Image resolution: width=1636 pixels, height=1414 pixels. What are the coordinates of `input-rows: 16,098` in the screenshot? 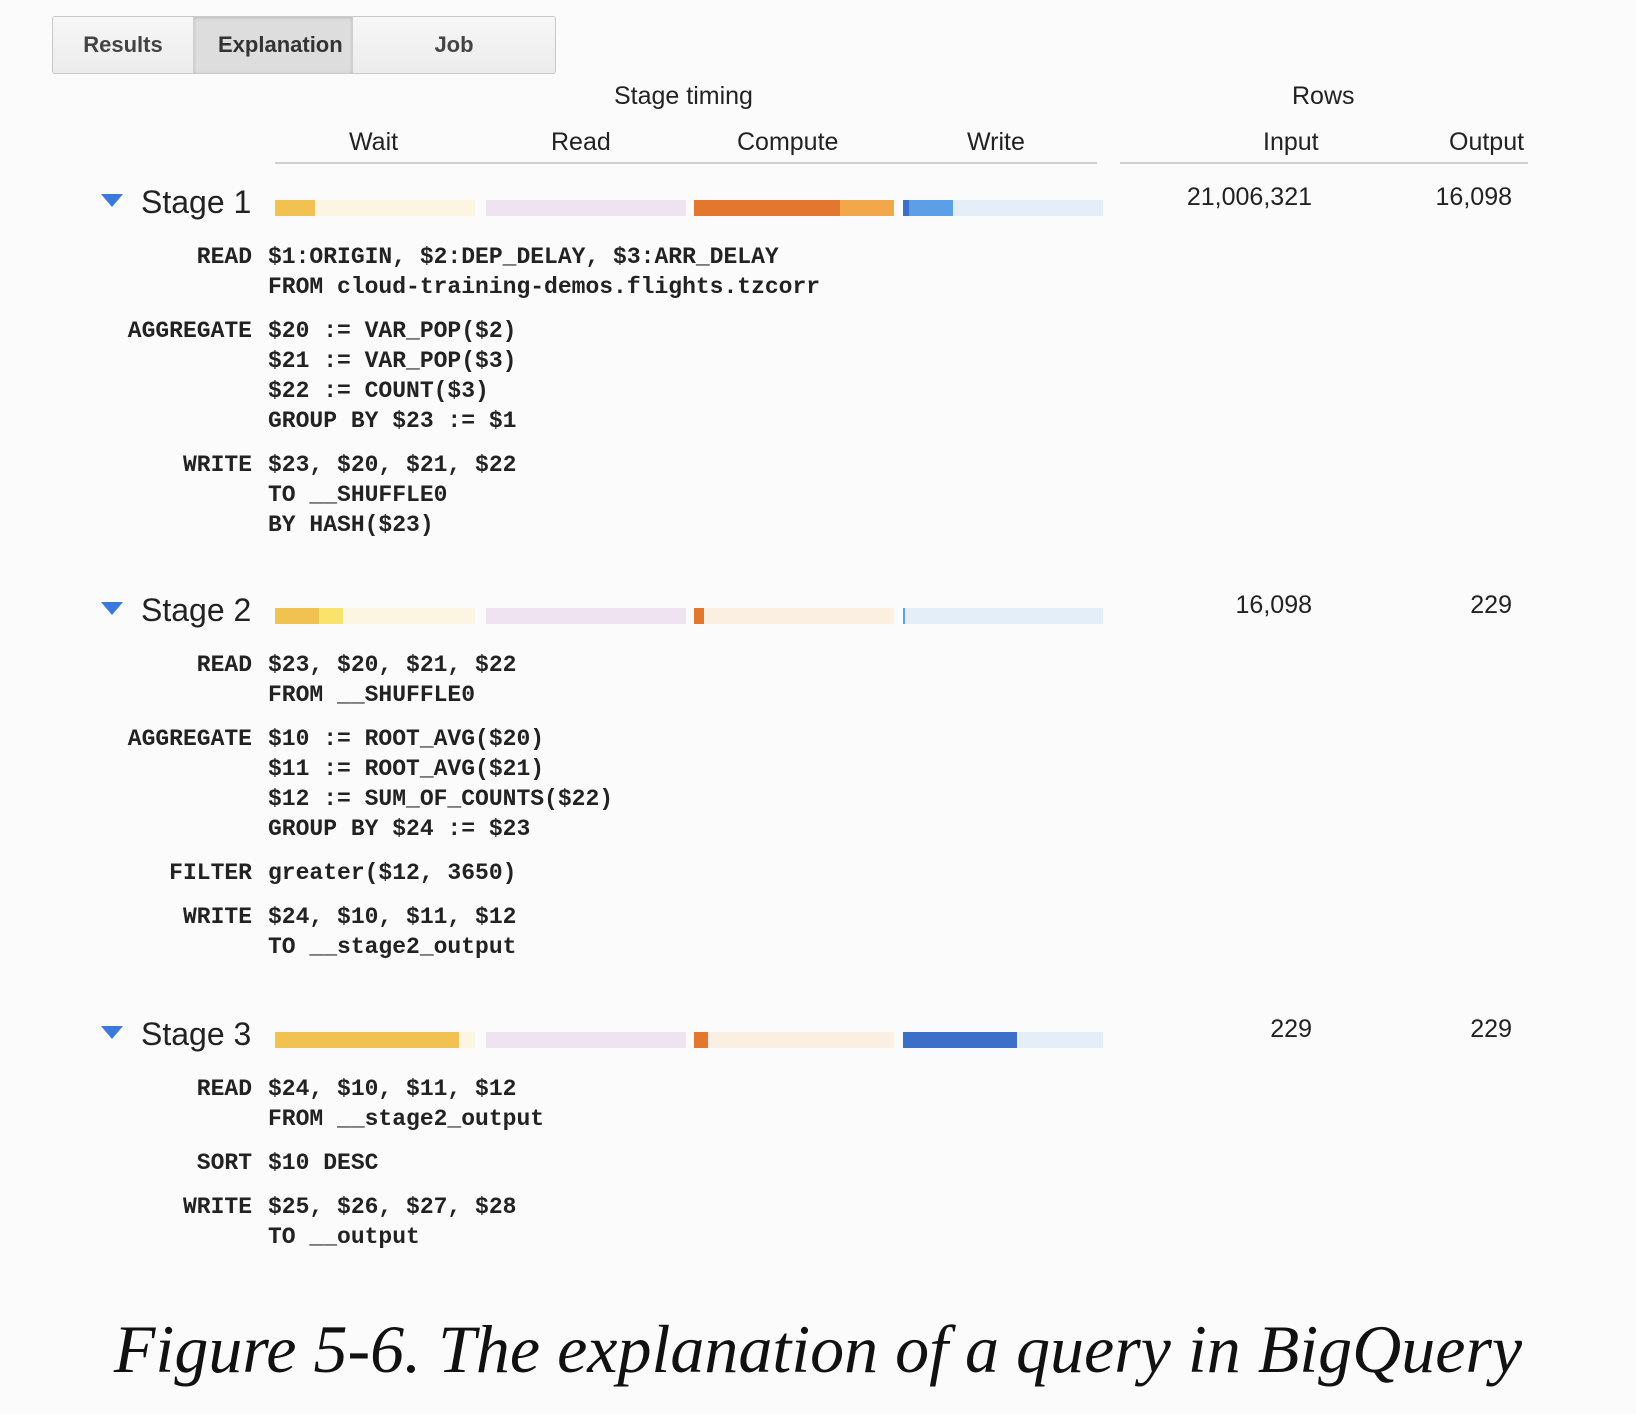 It's located at (1273, 605).